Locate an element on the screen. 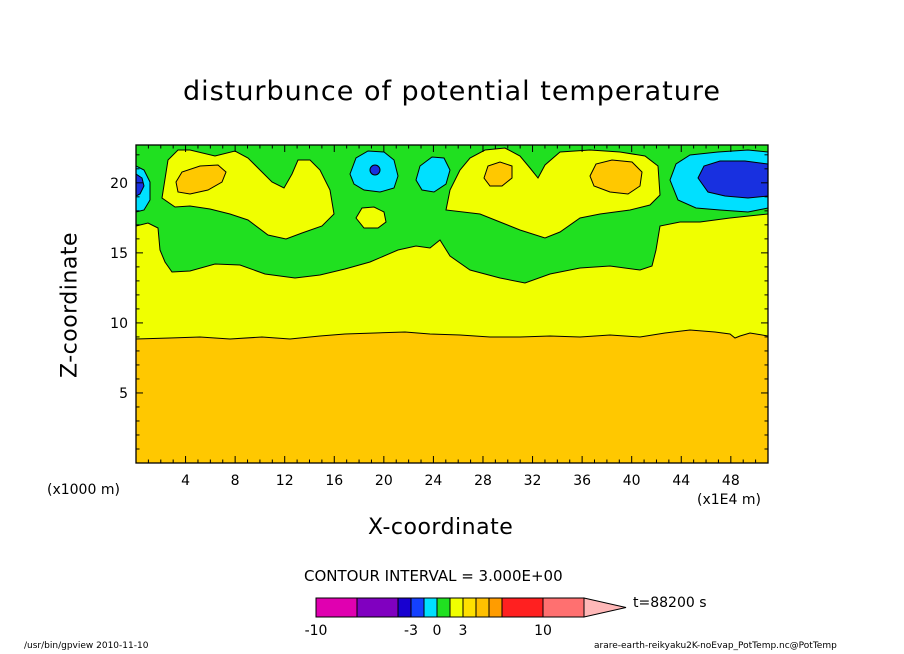 The image size is (904, 654). contour-interval-label: CONTOUR INTERVAL = 3.000E+00 is located at coordinates (433, 576).